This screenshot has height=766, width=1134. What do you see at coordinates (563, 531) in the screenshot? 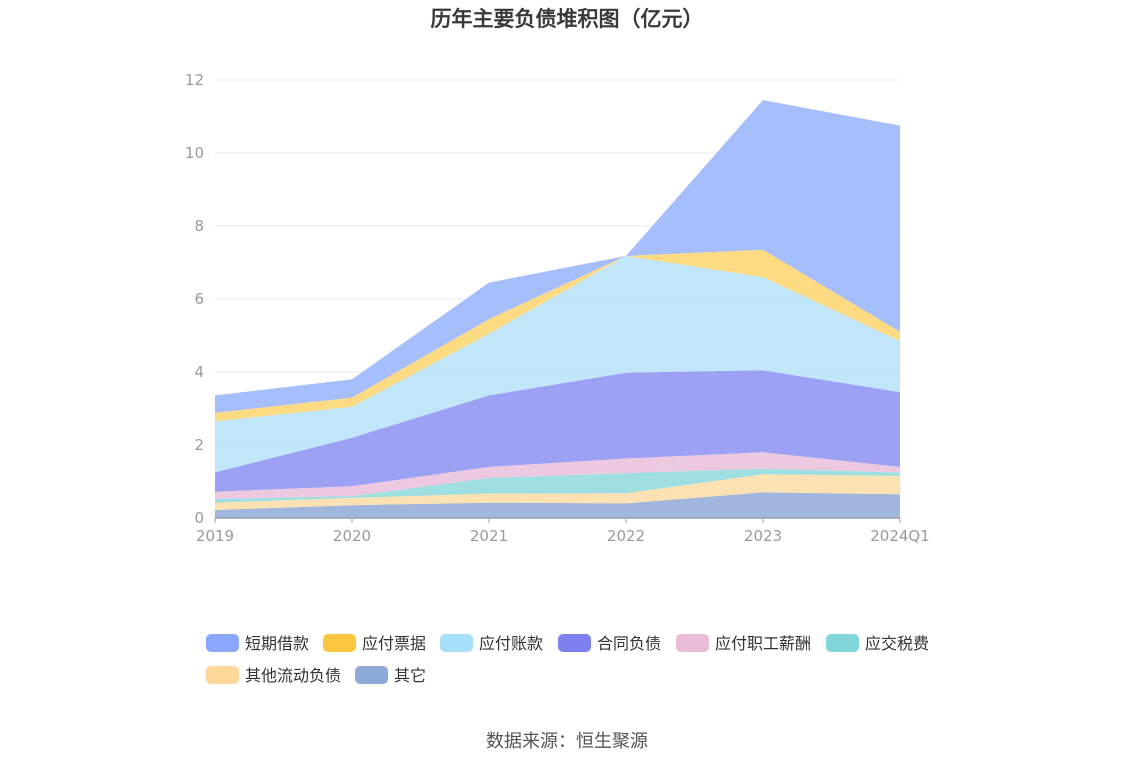
I see `axes: 2019 2020 2021 2022 2023 2024Q1` at bounding box center [563, 531].